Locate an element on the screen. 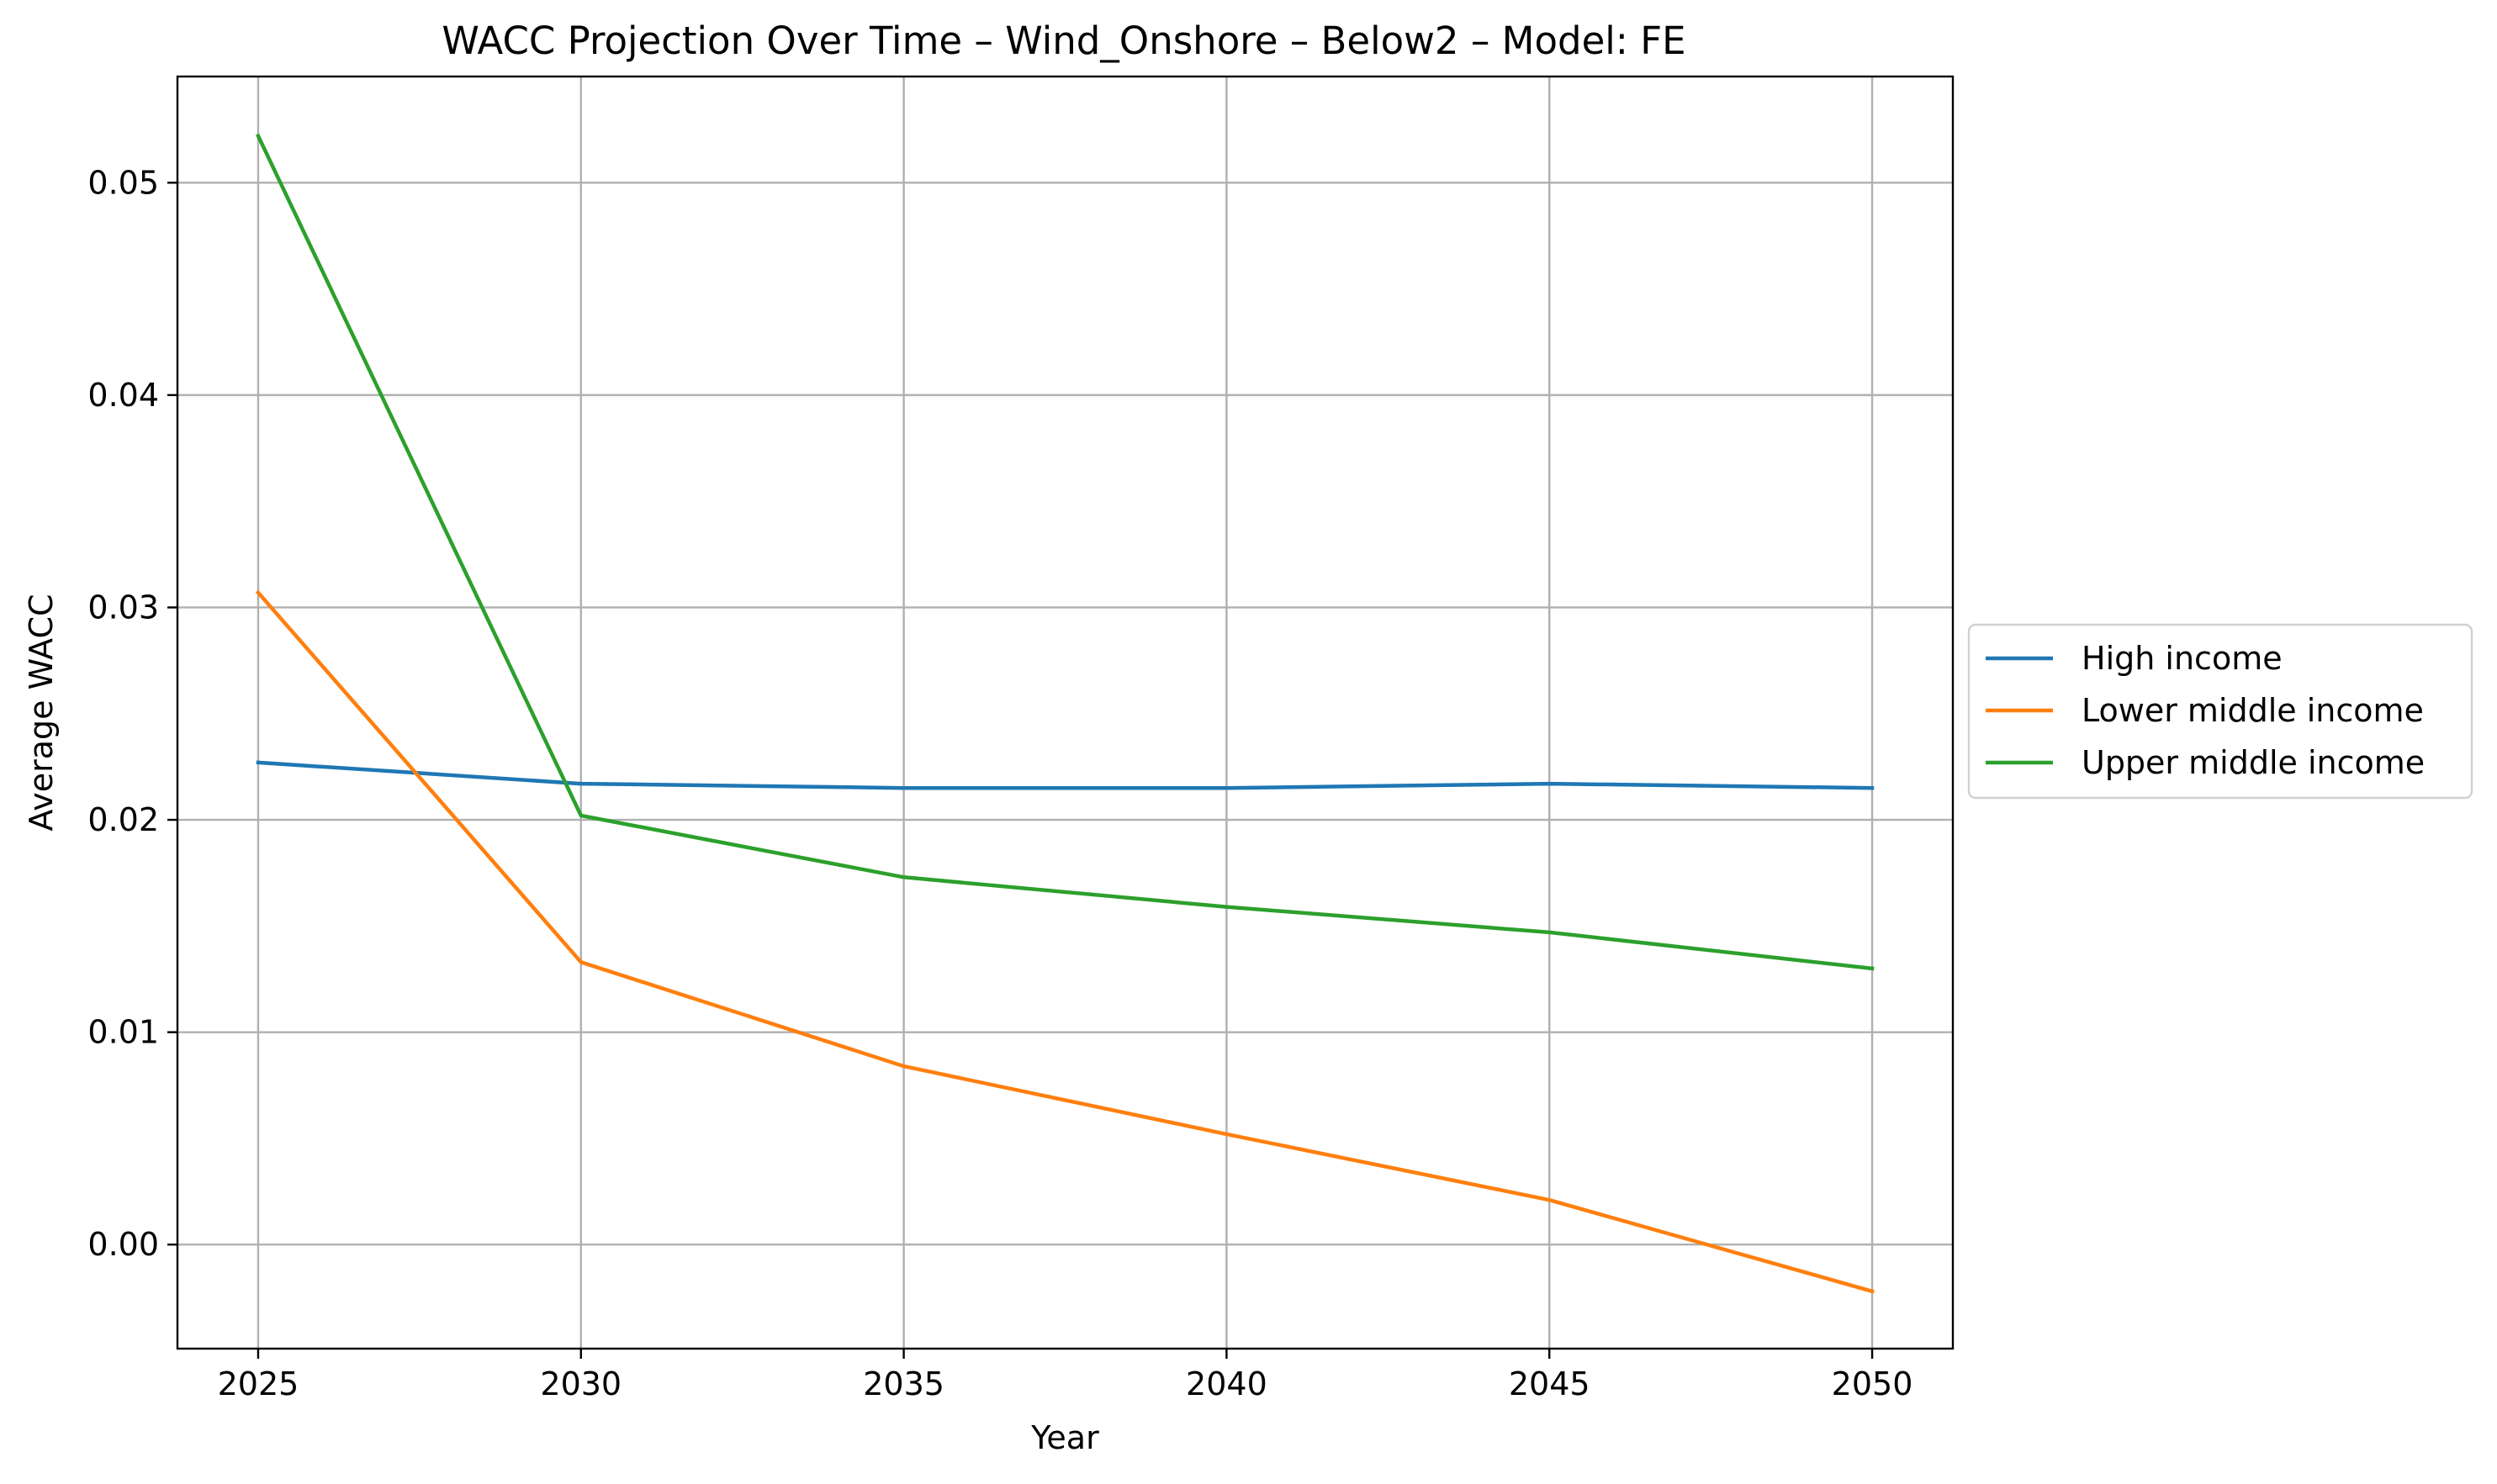 The height and width of the screenshot is (1484, 2497). y-axis: 0.00 0.01 0.02 0.03 0.04 0.05 is located at coordinates (132, 713).